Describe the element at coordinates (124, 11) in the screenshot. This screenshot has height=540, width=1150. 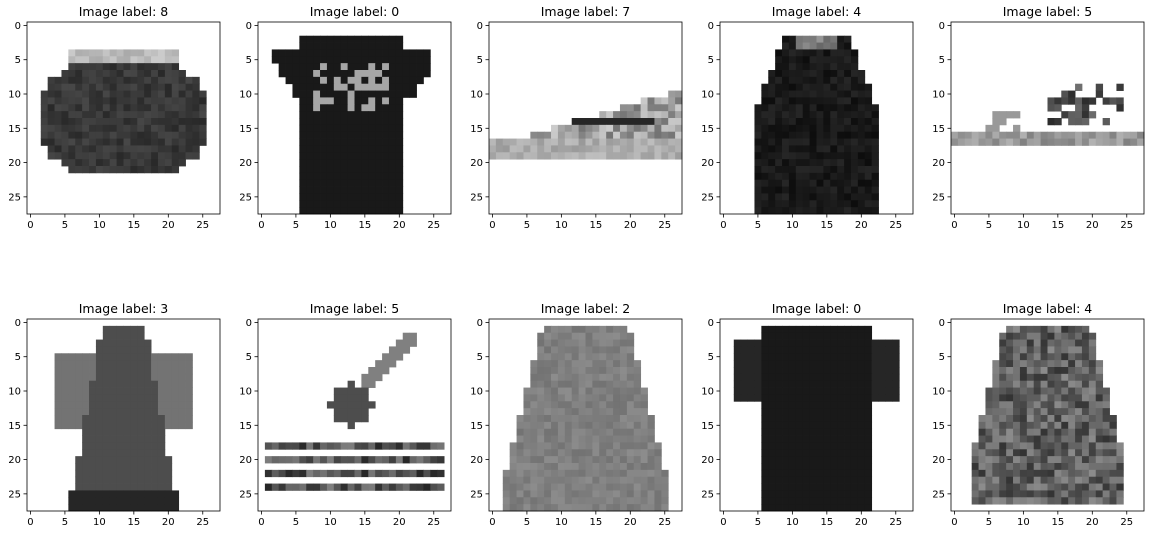
I see `panel-title: Image label: 8` at that location.